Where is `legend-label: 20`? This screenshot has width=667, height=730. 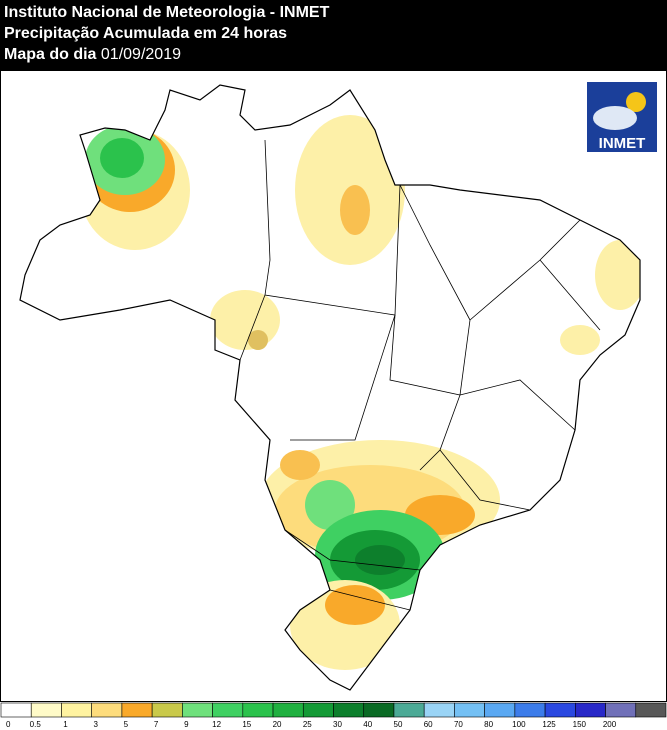 legend-label: 20 is located at coordinates (277, 724).